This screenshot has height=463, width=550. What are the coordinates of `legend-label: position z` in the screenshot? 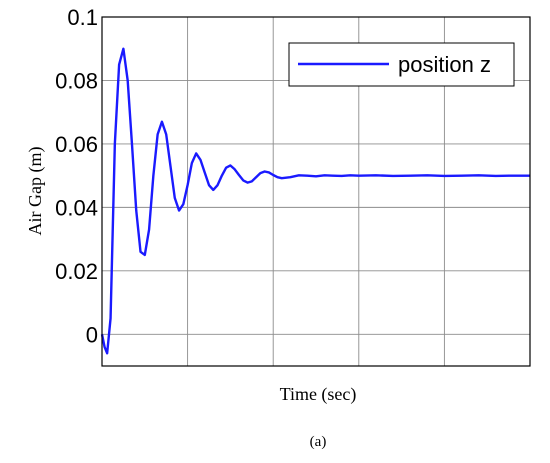 It's located at (444, 64).